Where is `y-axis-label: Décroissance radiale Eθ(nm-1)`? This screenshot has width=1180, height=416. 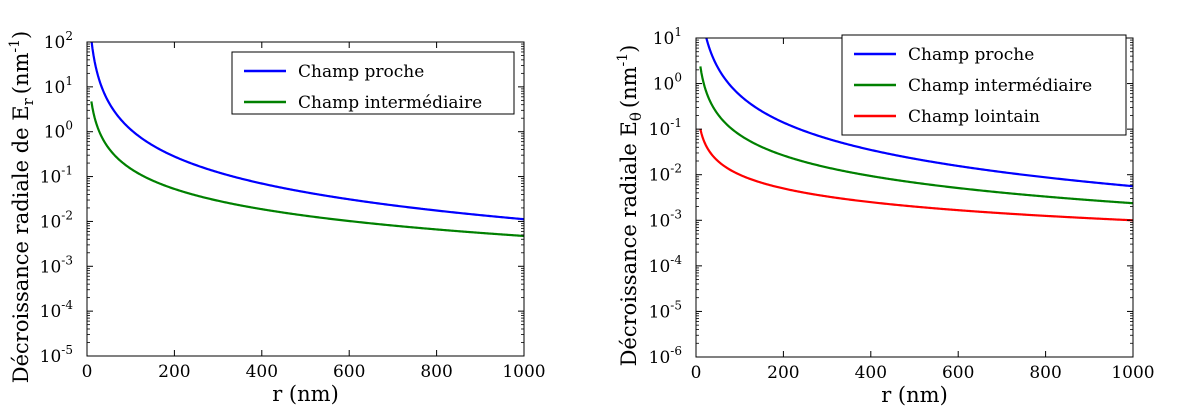 y-axis-label: Décroissance radiale Eθ(nm-1) is located at coordinates (630, 206).